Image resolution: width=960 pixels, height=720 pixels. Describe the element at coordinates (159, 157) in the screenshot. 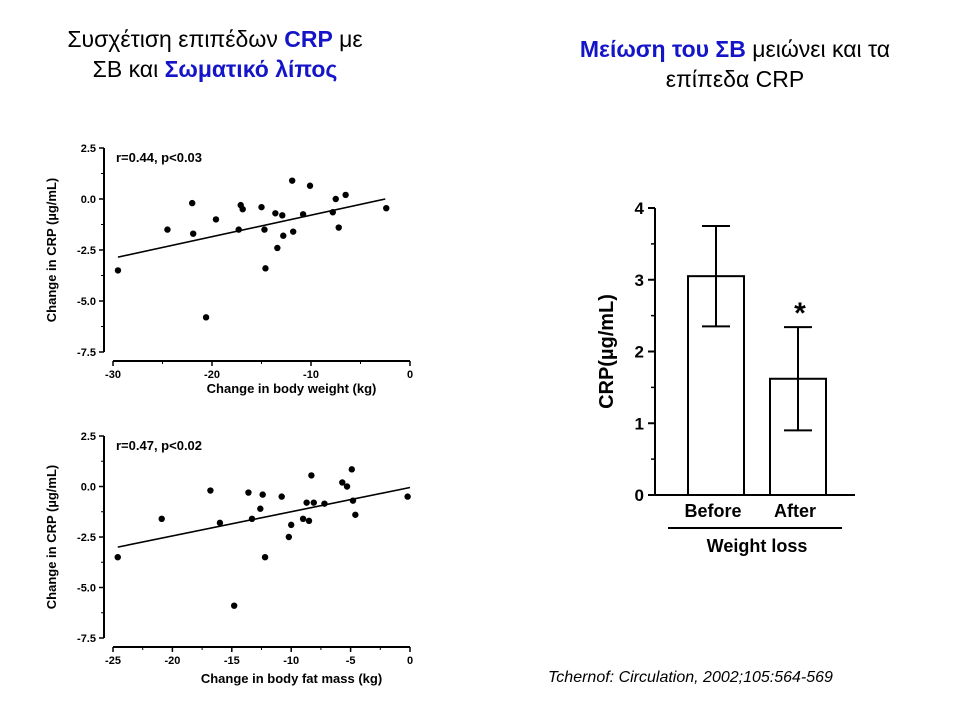

I see `correlation-annotation: r=0.44, p<0.03` at that location.